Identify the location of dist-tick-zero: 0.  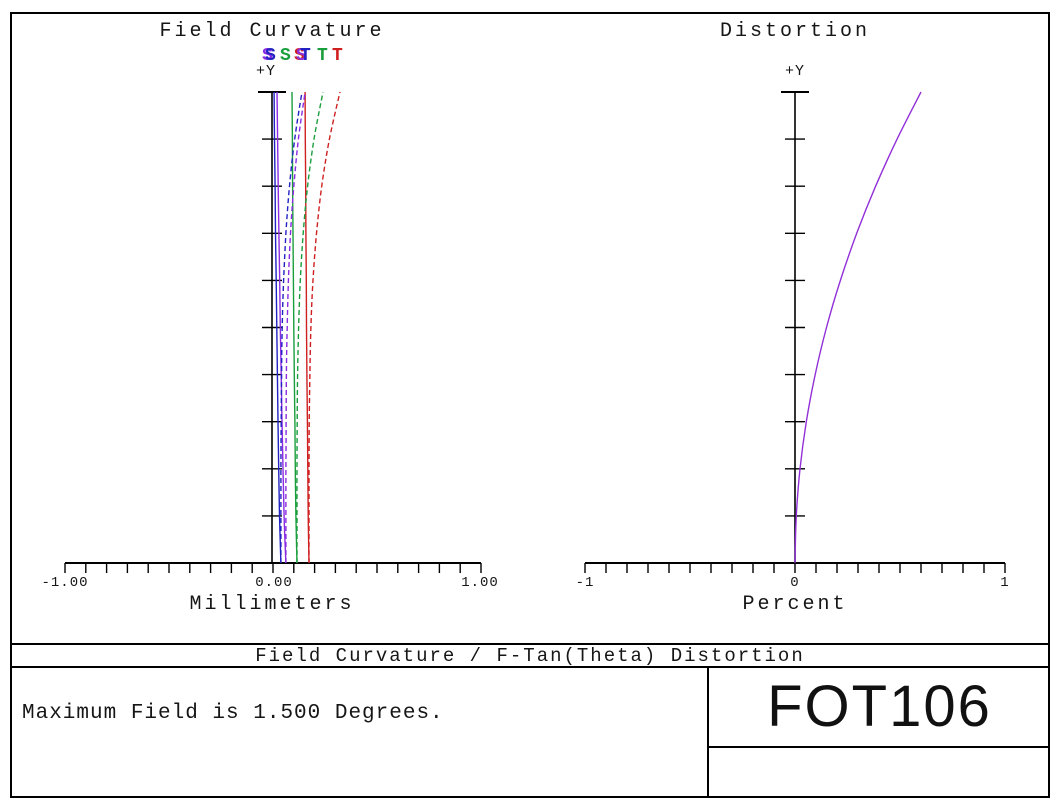
(795, 583).